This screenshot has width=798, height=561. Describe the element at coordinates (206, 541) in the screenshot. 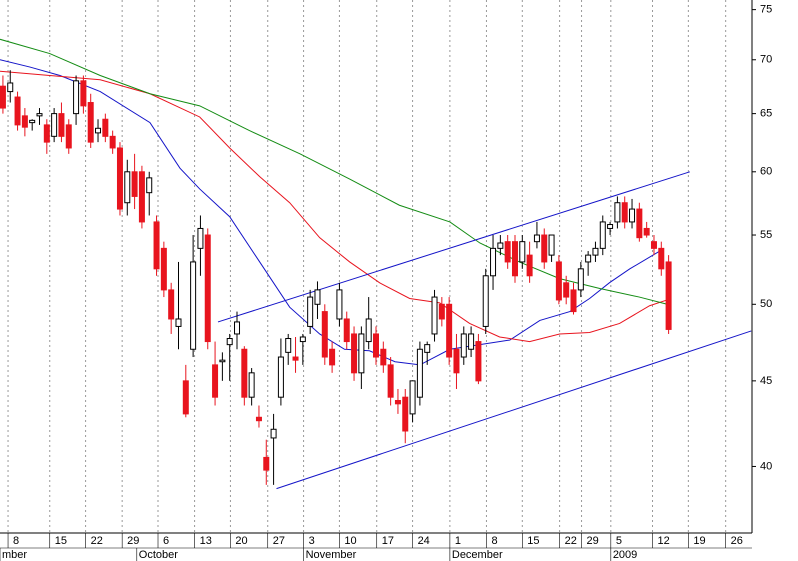

I see `x-tick-label: 13` at that location.